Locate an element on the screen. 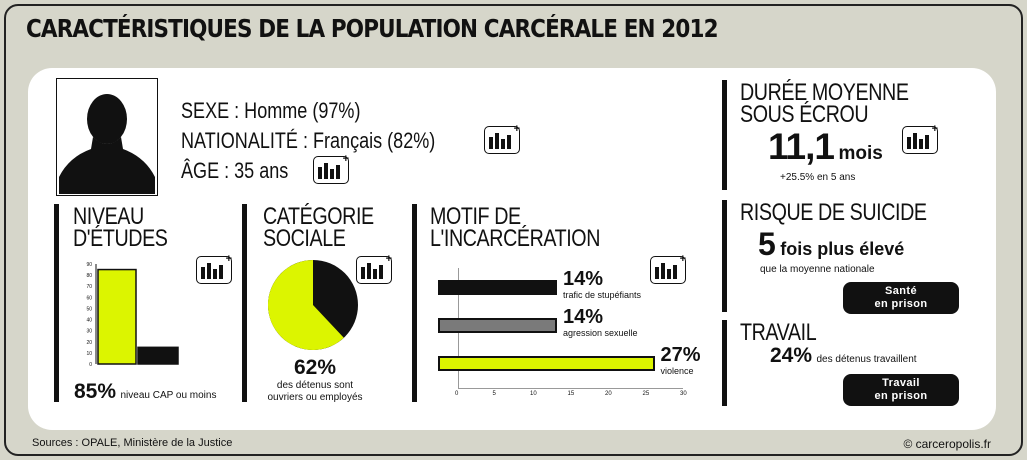 The width and height of the screenshot is (1027, 460). categorie-title: CATÉGORIE SOCIALE is located at coordinates (318, 227).